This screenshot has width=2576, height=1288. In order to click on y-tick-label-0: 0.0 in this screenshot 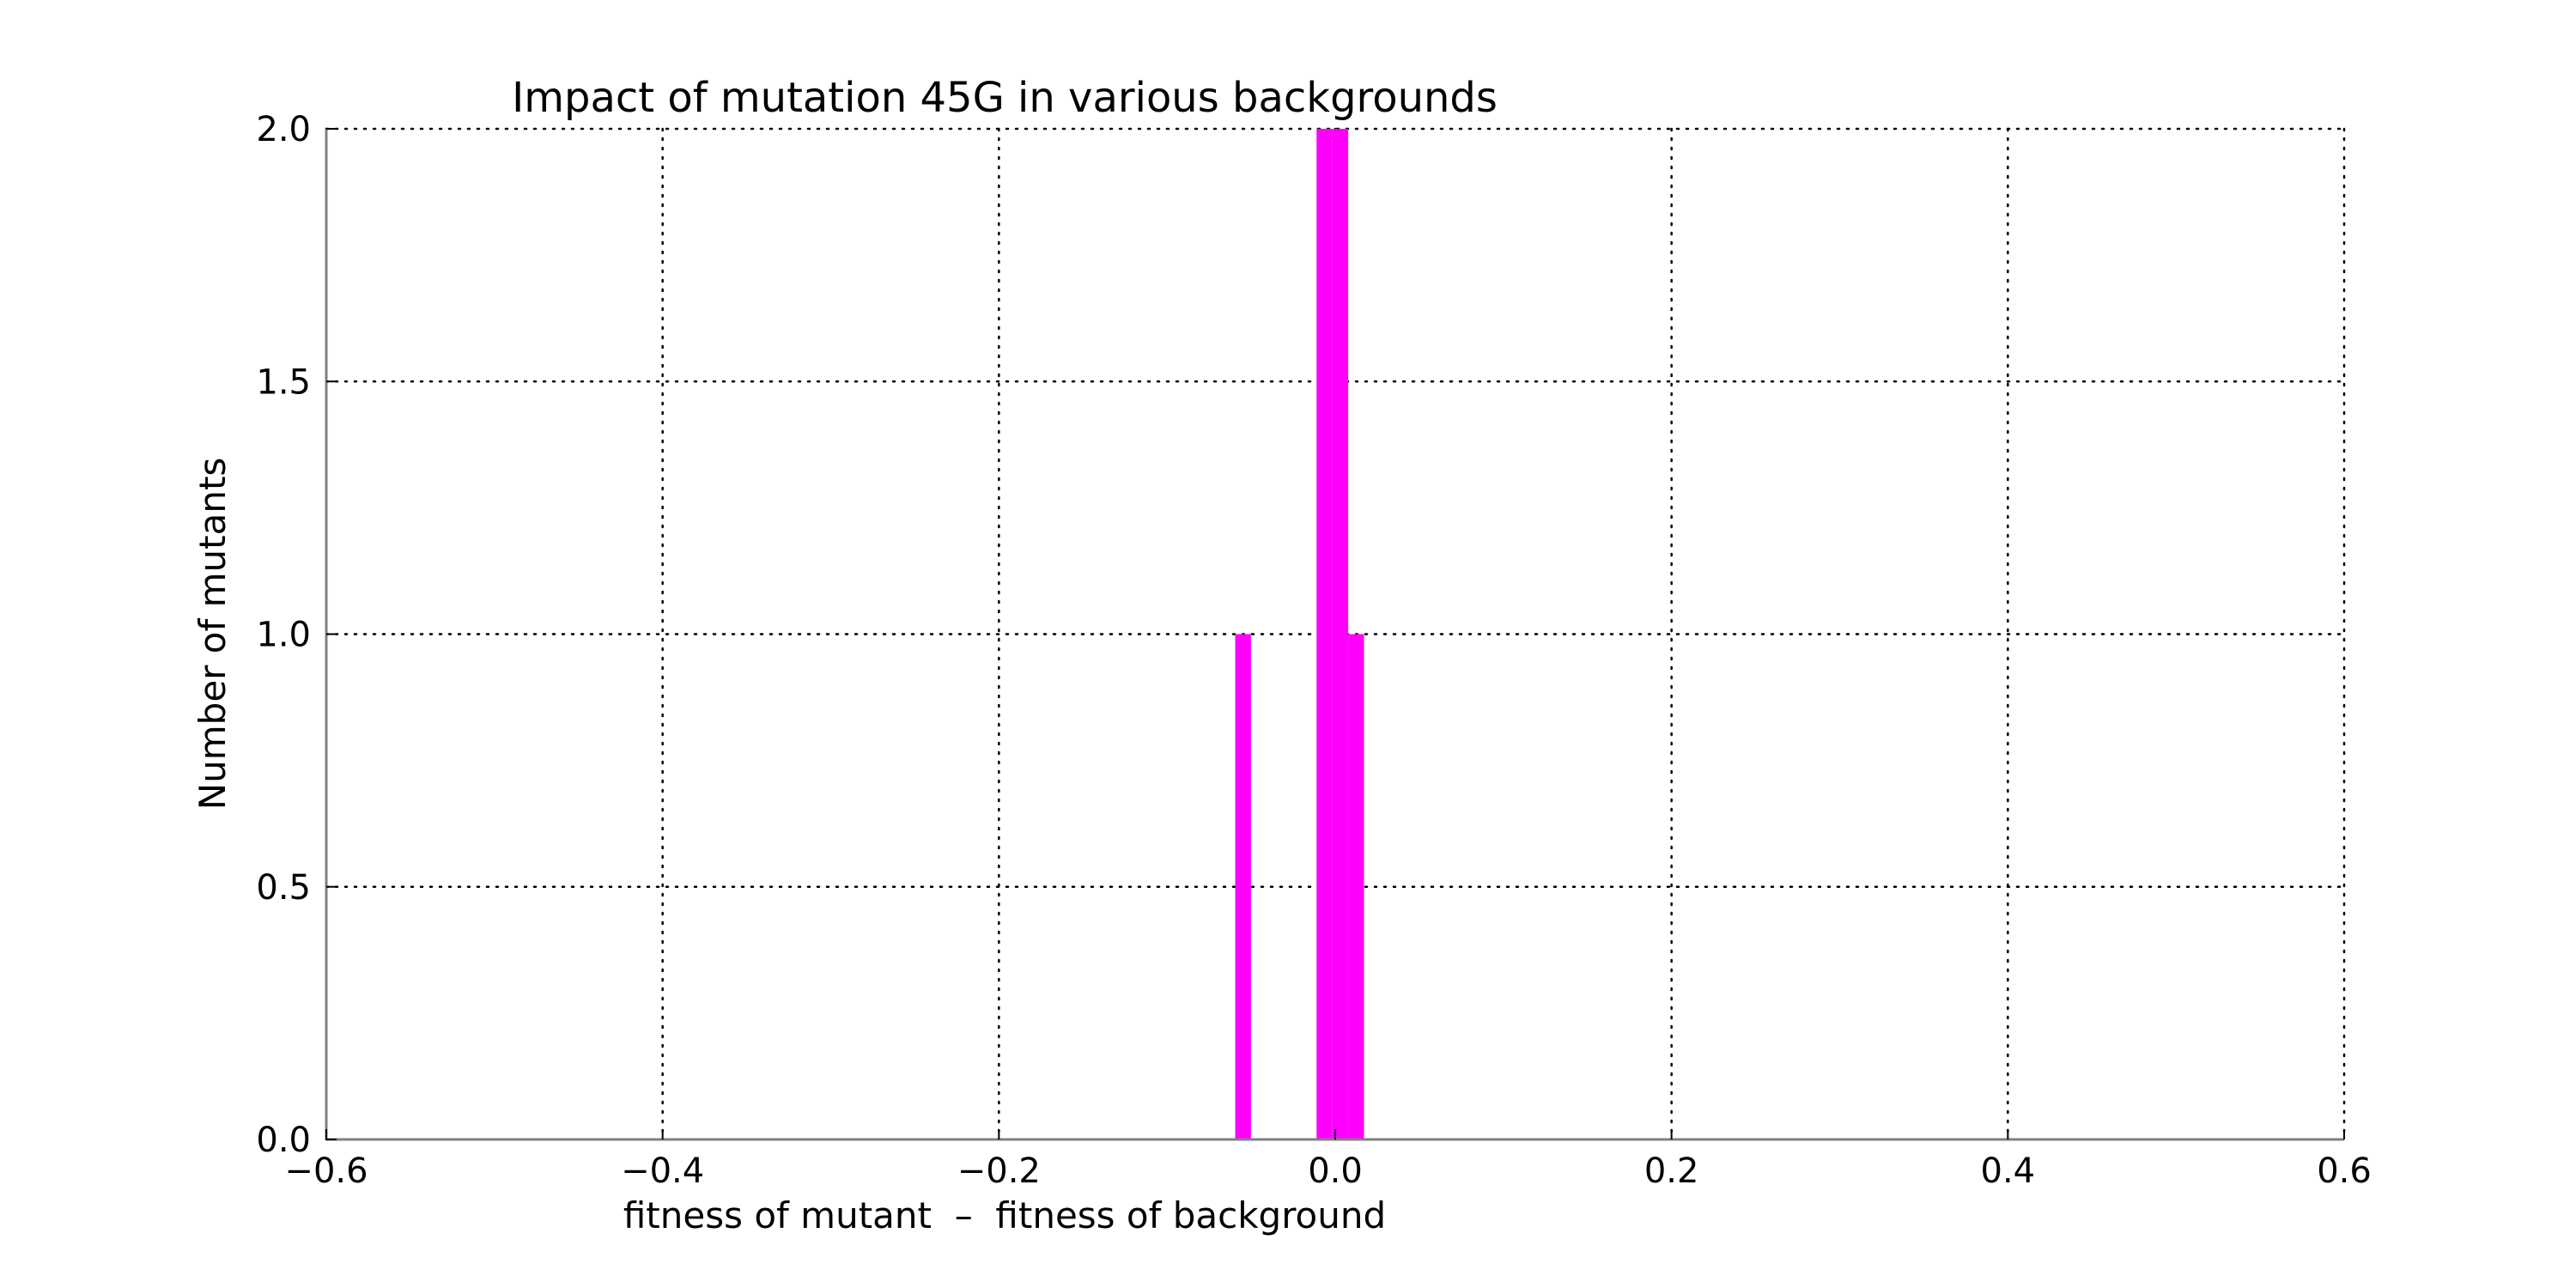, I will do `click(283, 1140)`.